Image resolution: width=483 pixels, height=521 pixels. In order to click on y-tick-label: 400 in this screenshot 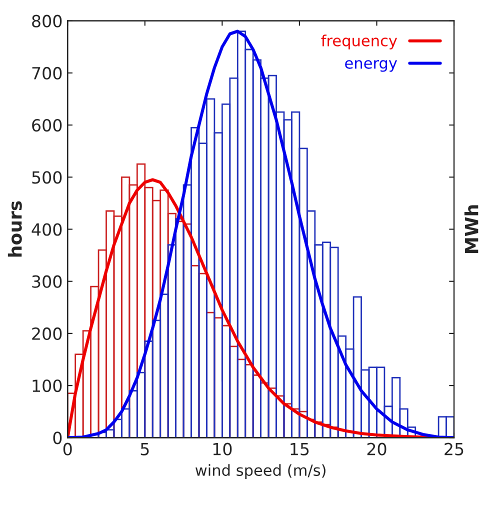, I will do `click(47, 229)`.